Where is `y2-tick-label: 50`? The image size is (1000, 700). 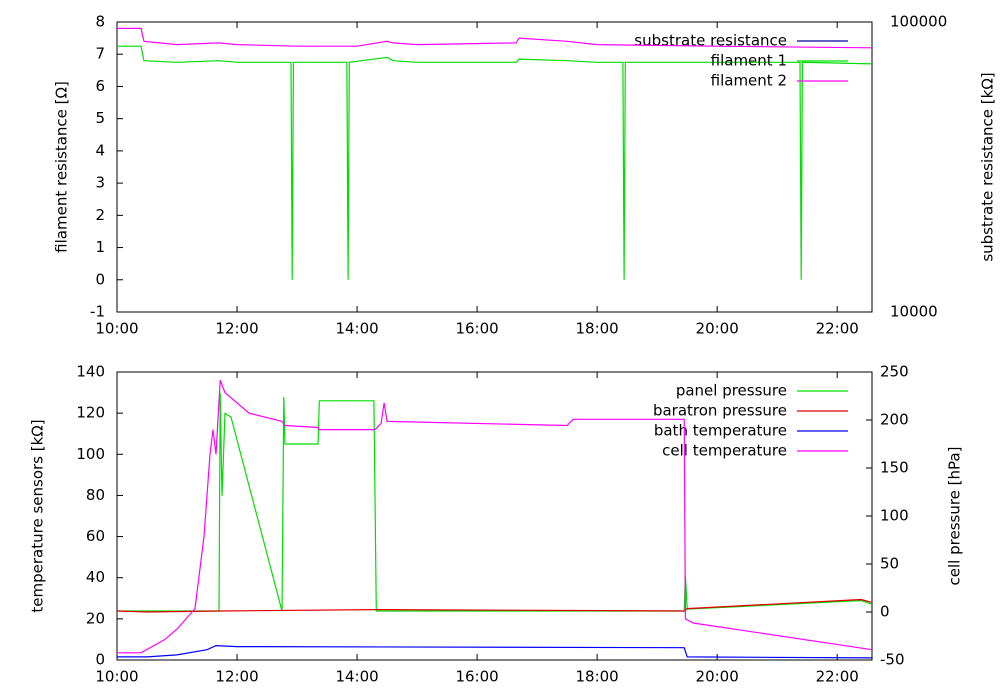
y2-tick-label: 50 is located at coordinates (889, 564).